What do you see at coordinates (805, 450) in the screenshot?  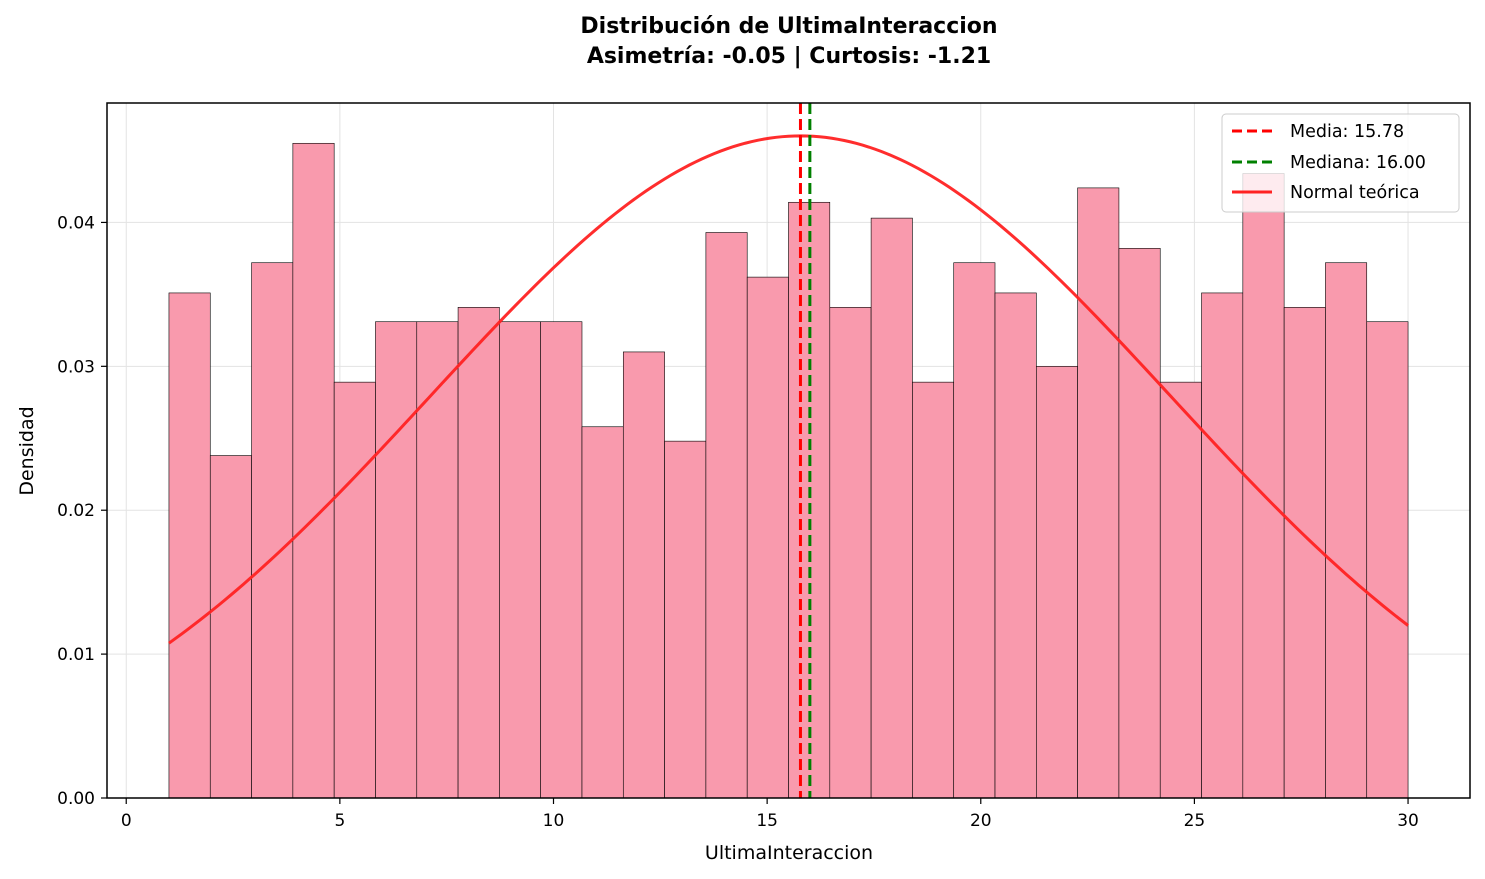 I see `reference-lines` at bounding box center [805, 450].